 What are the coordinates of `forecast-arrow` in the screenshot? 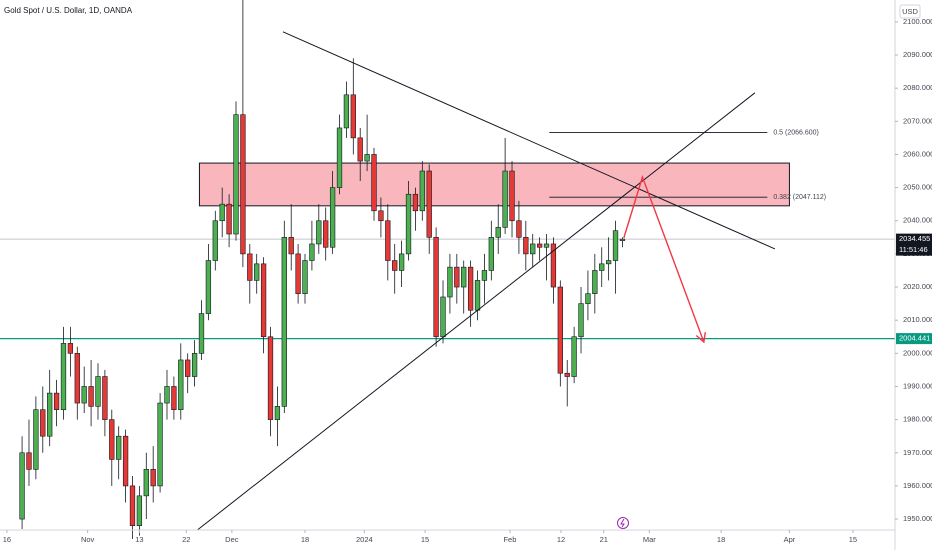 It's located at (664, 258).